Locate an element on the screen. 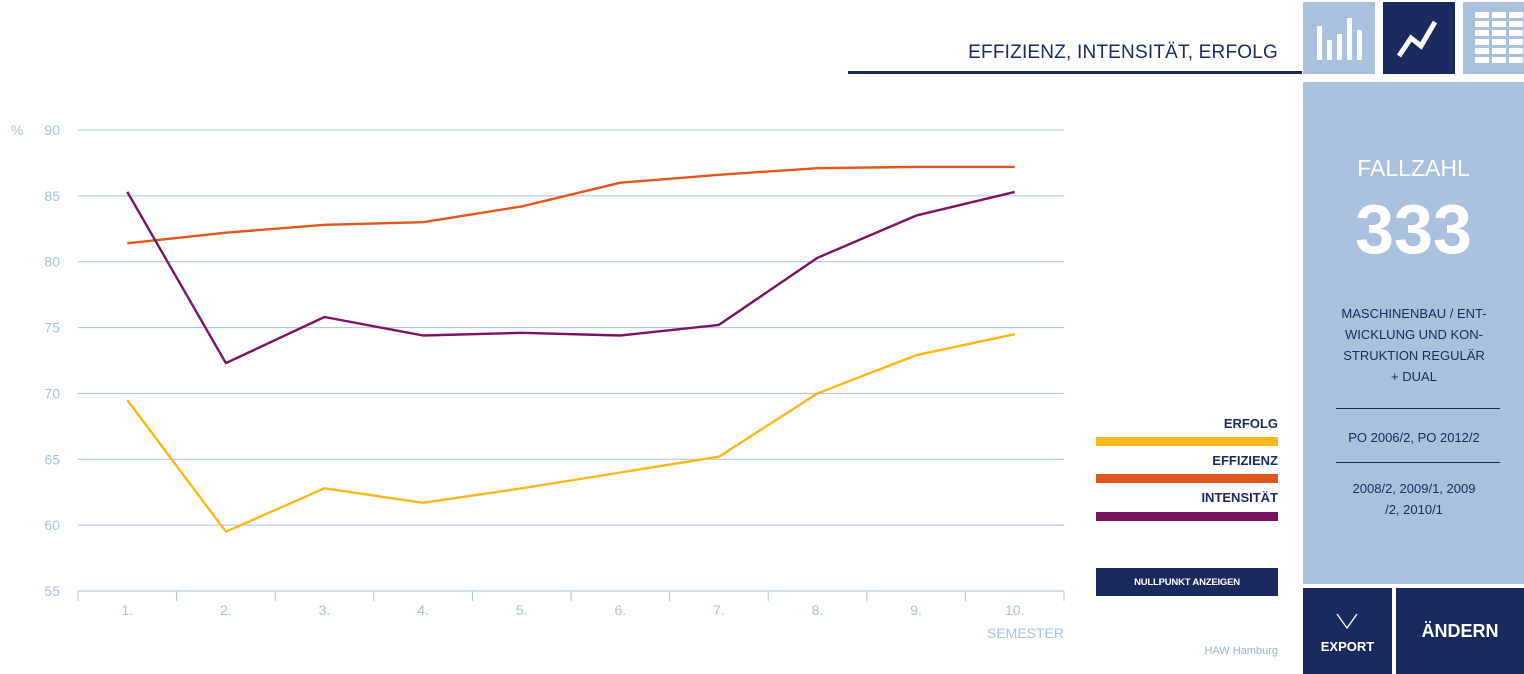  legend-swatch-intensitaet is located at coordinates (1187, 516).